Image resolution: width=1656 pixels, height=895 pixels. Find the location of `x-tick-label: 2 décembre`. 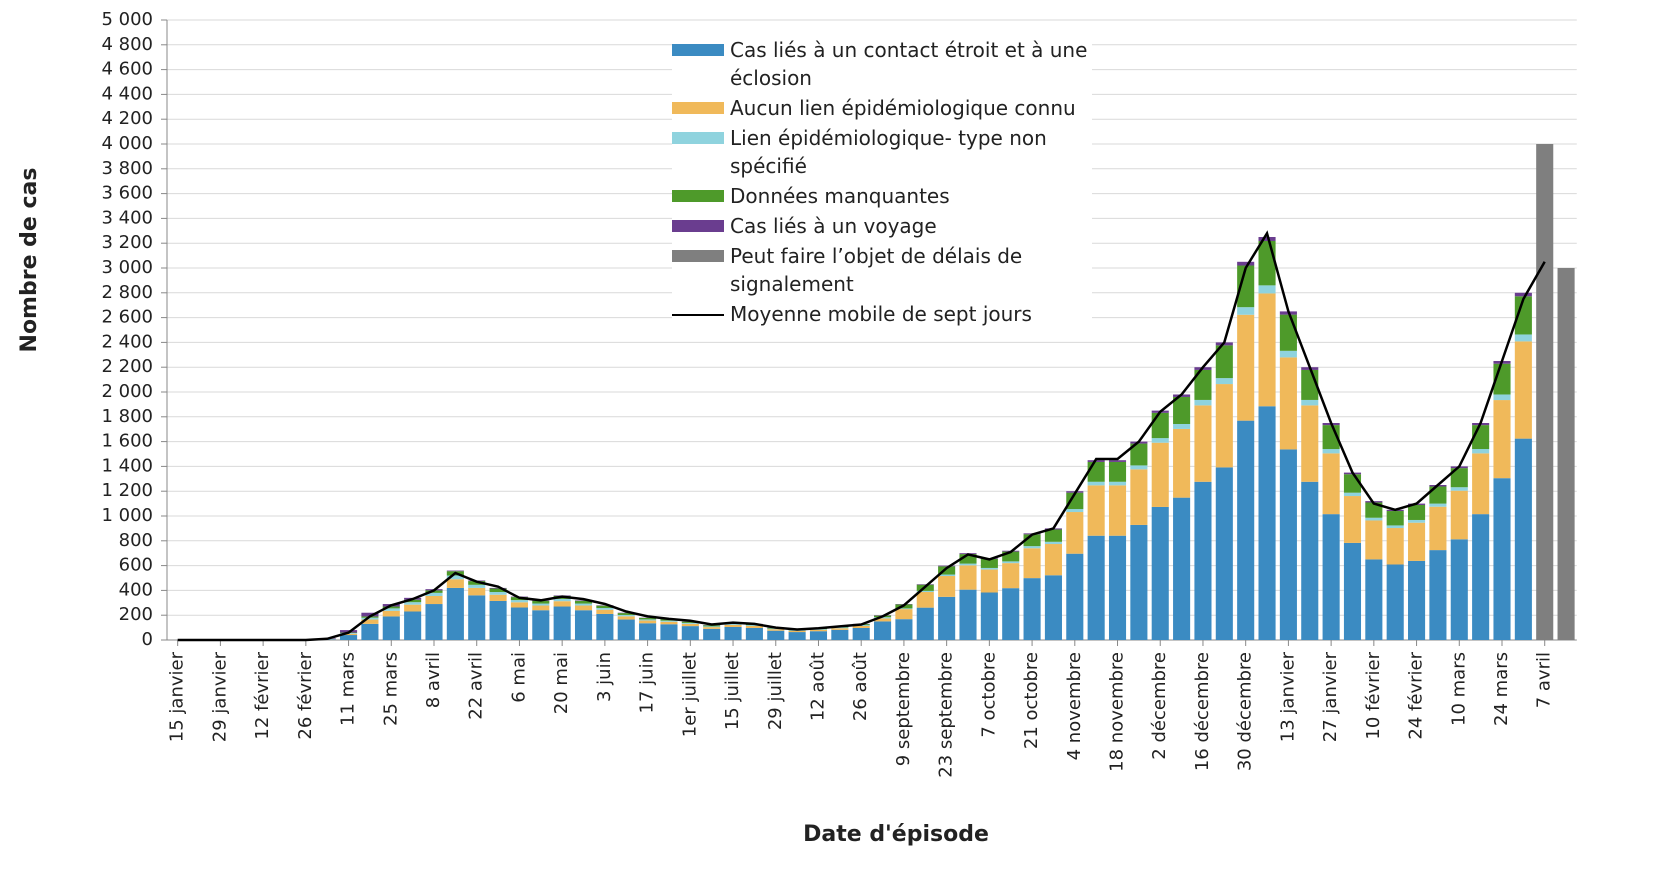

x-tick-label: 2 décembre is located at coordinates (1159, 706).